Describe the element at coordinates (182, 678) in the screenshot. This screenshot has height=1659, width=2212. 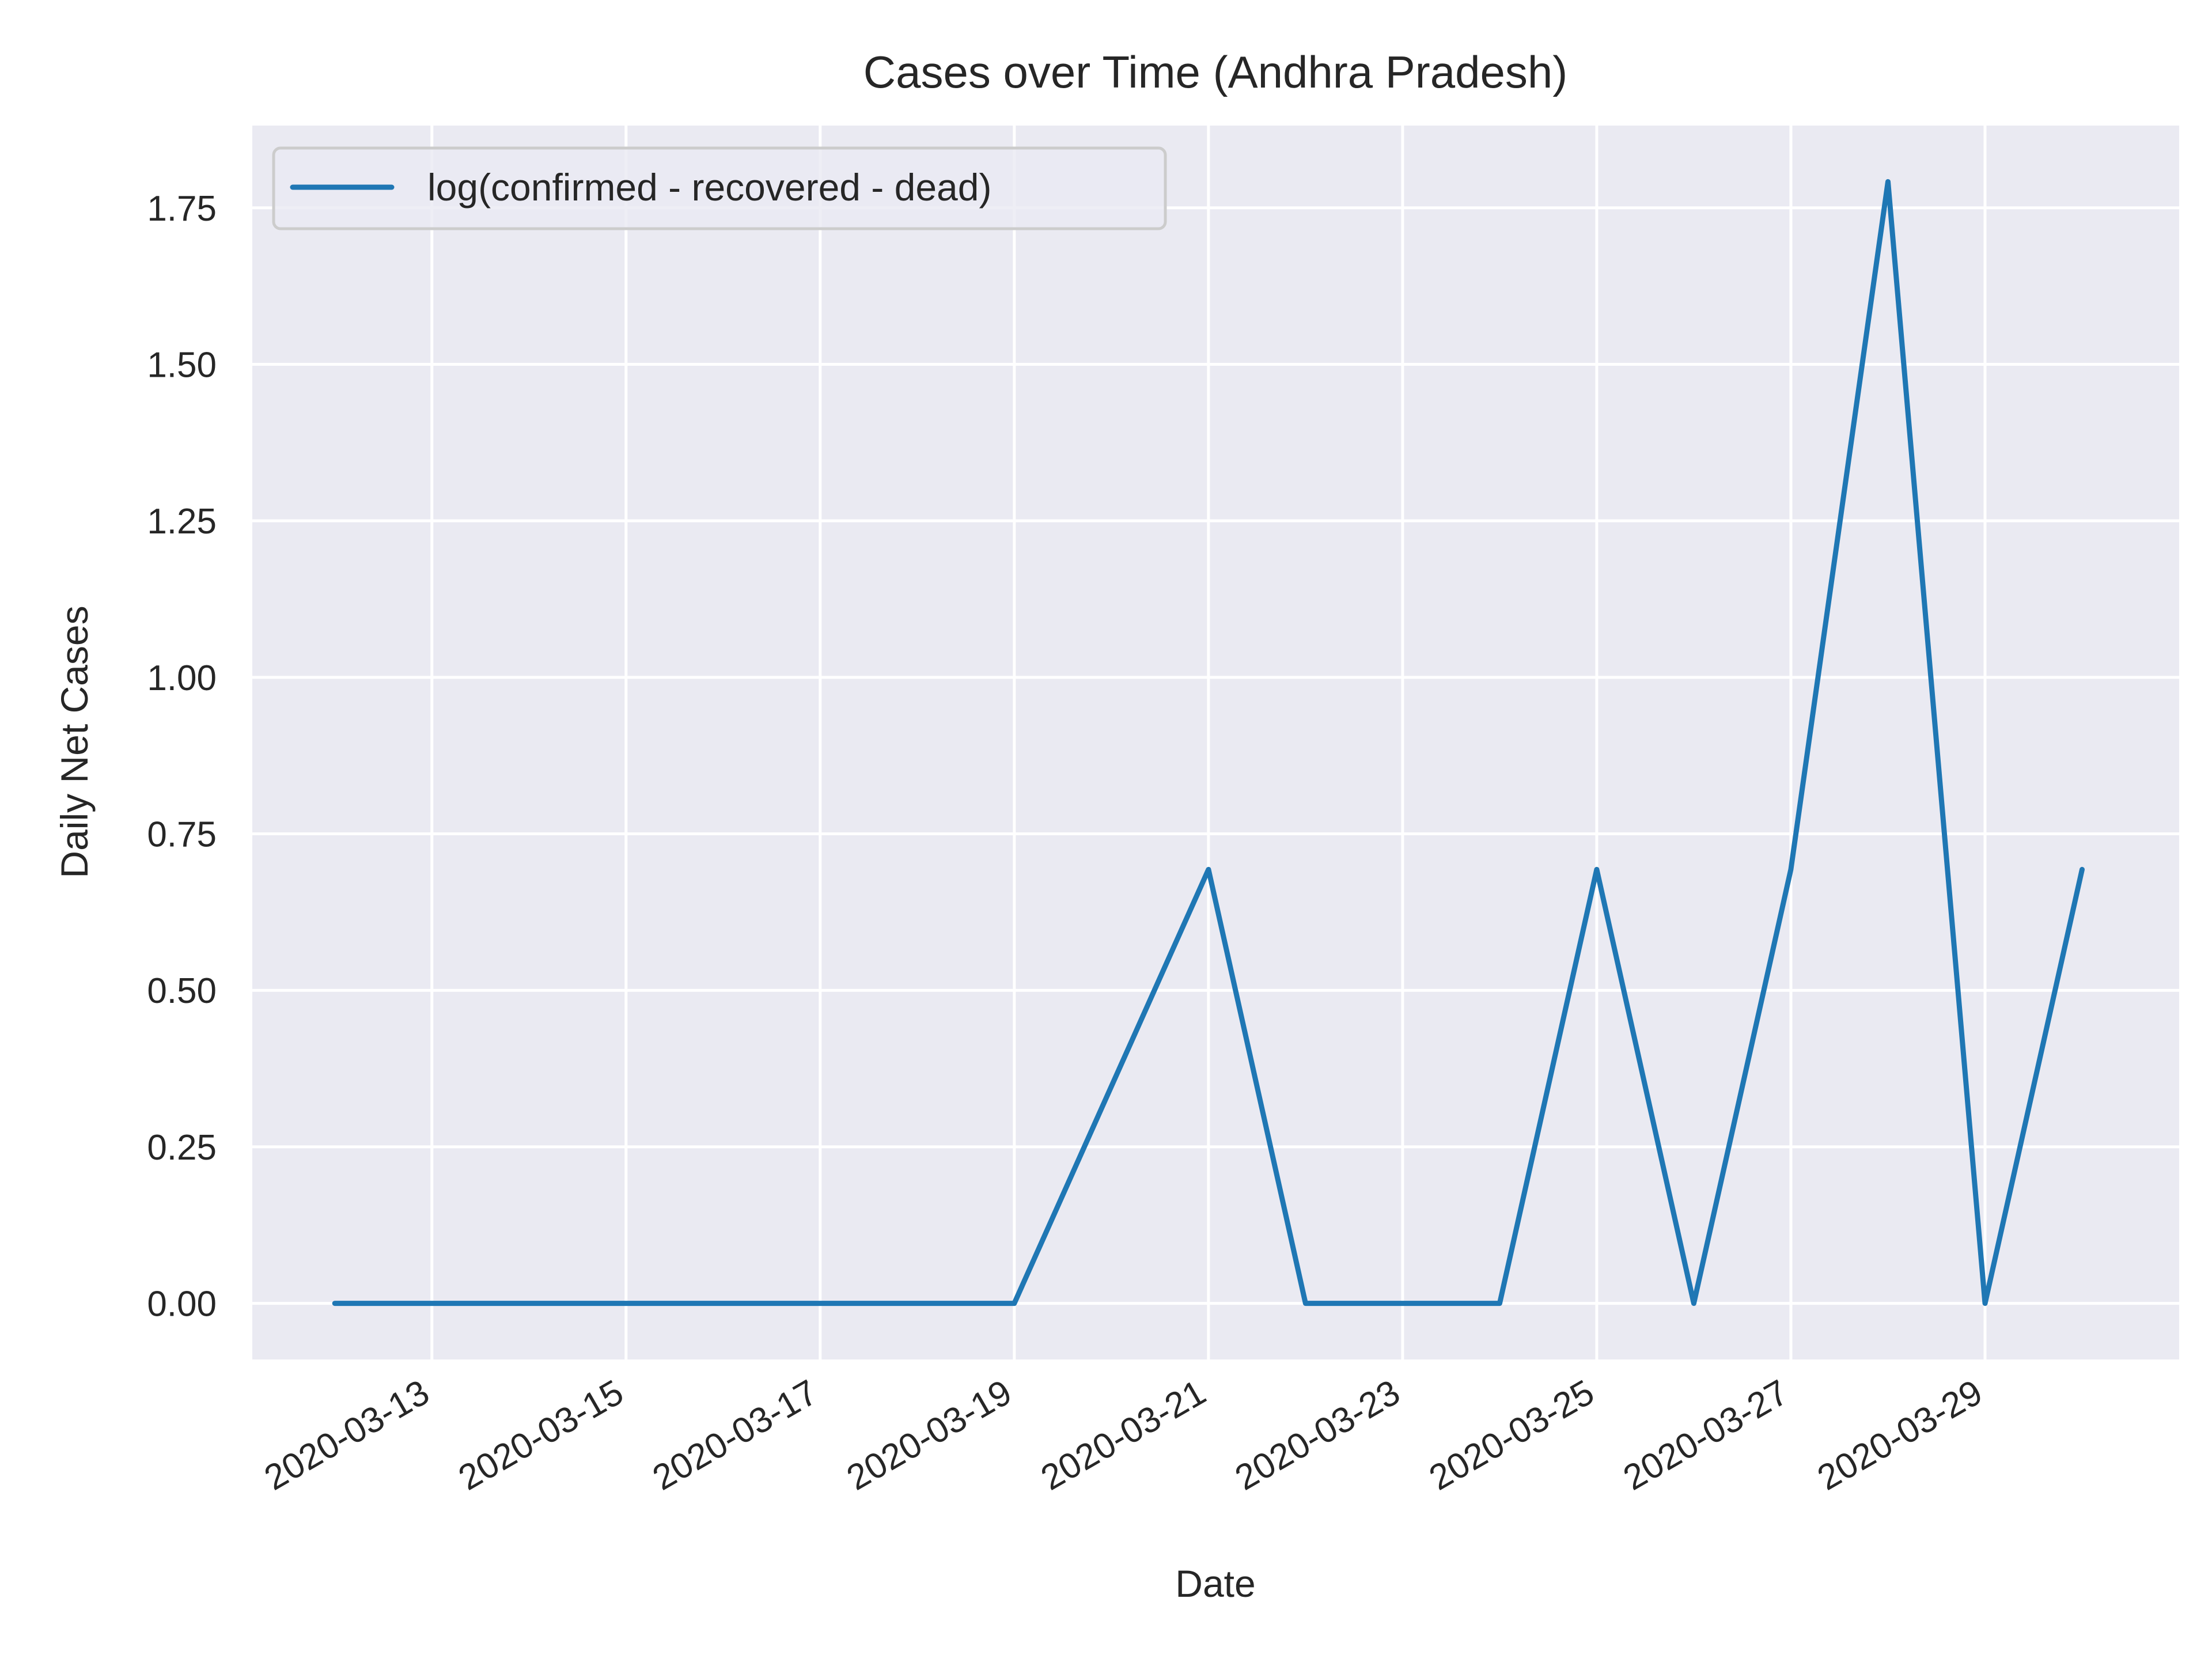
I see `y-tick-label: 1.00` at that location.